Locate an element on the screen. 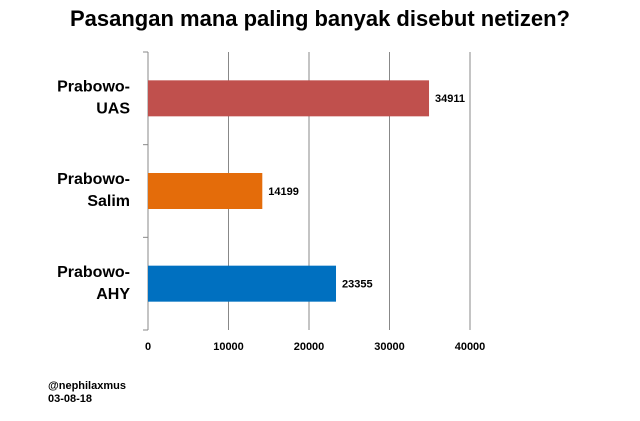 The width and height of the screenshot is (640, 421). x-tick-label: 40000 is located at coordinates (470, 347).